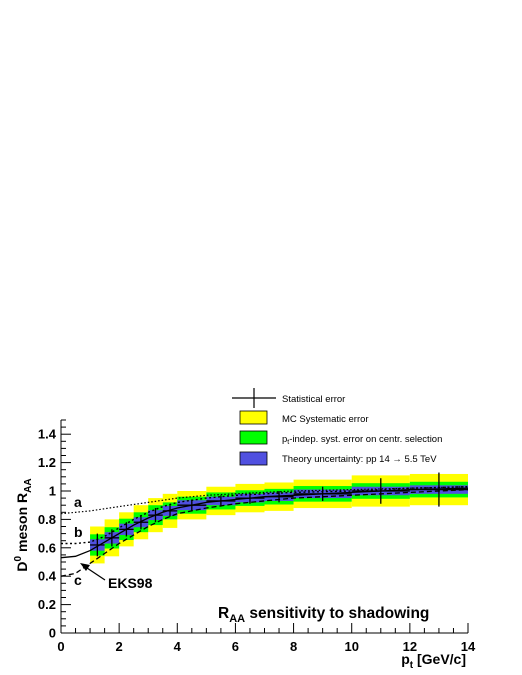  Describe the element at coordinates (433, 661) in the screenshot. I see `x-axis-title: pt [GeV/c]` at that location.